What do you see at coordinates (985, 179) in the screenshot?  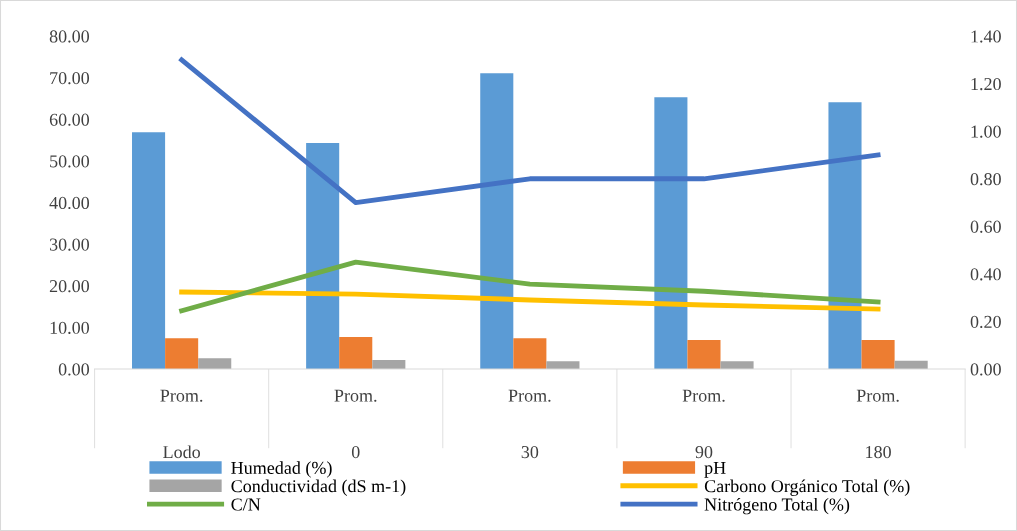 I see `y2-tick-label: 0.80` at bounding box center [985, 179].